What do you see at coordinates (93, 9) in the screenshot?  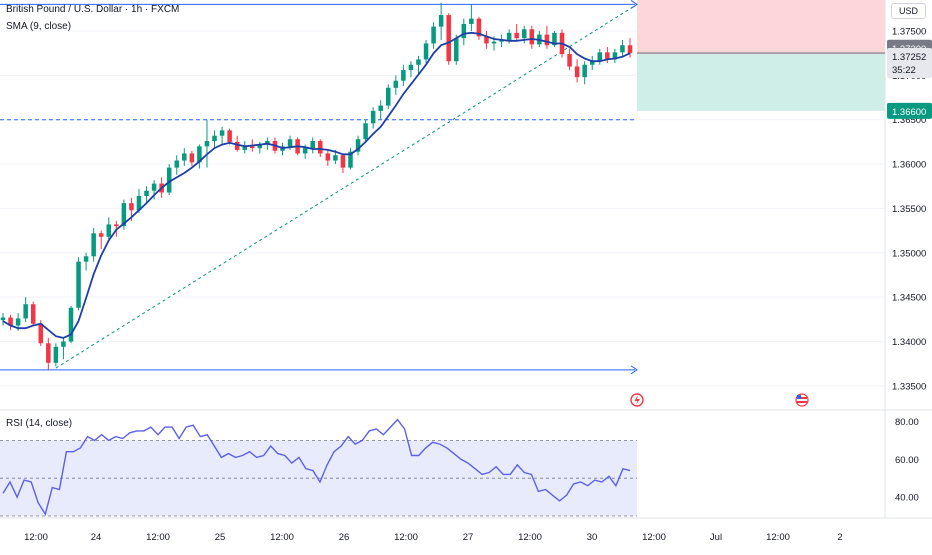 I see `symbol-title: British Pound / U.S. Dollar · 1h · FXCM` at bounding box center [93, 9].